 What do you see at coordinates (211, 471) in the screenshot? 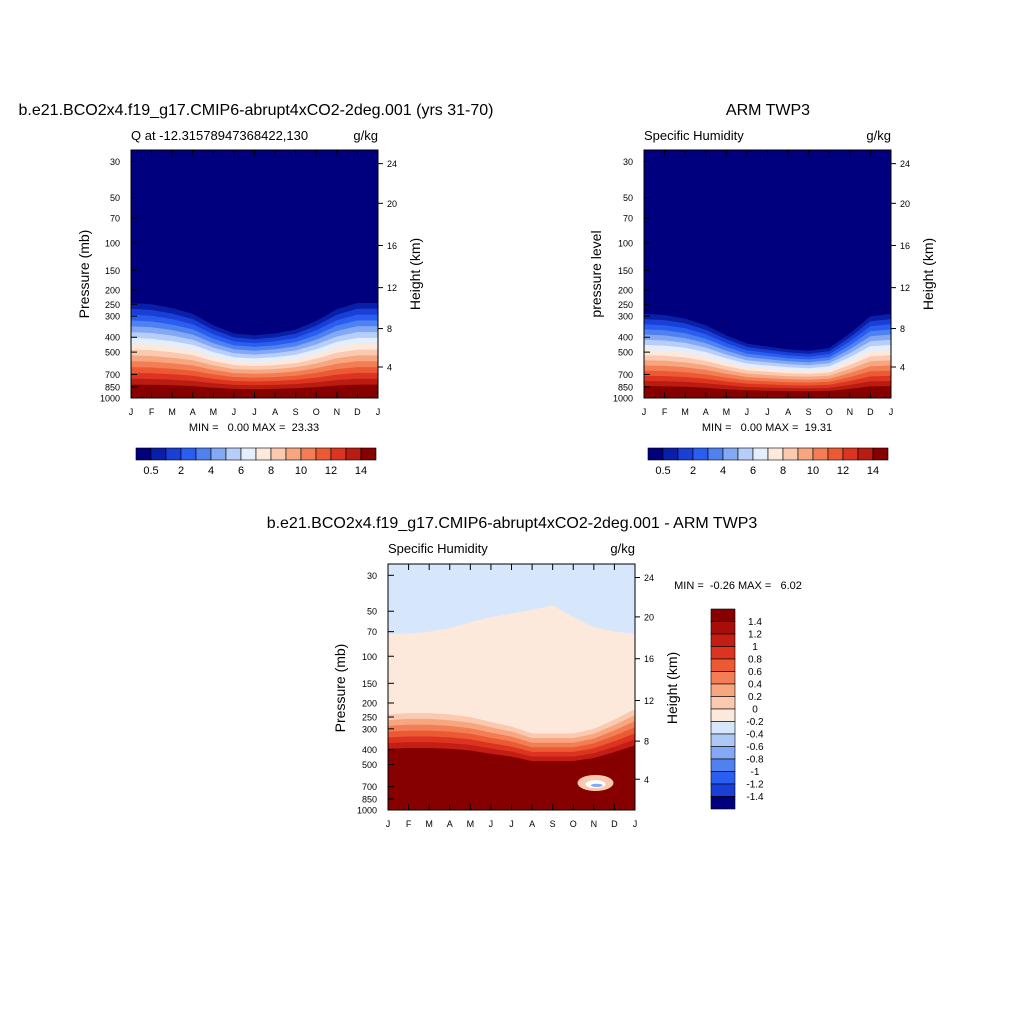
I see `colorbar-label: 4` at bounding box center [211, 471].